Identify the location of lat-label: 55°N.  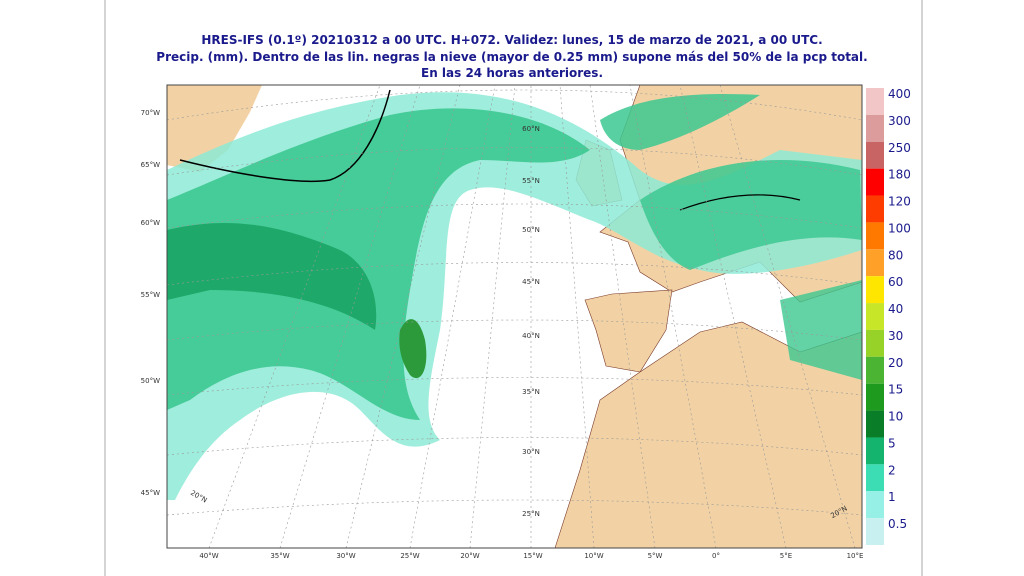
(531, 181).